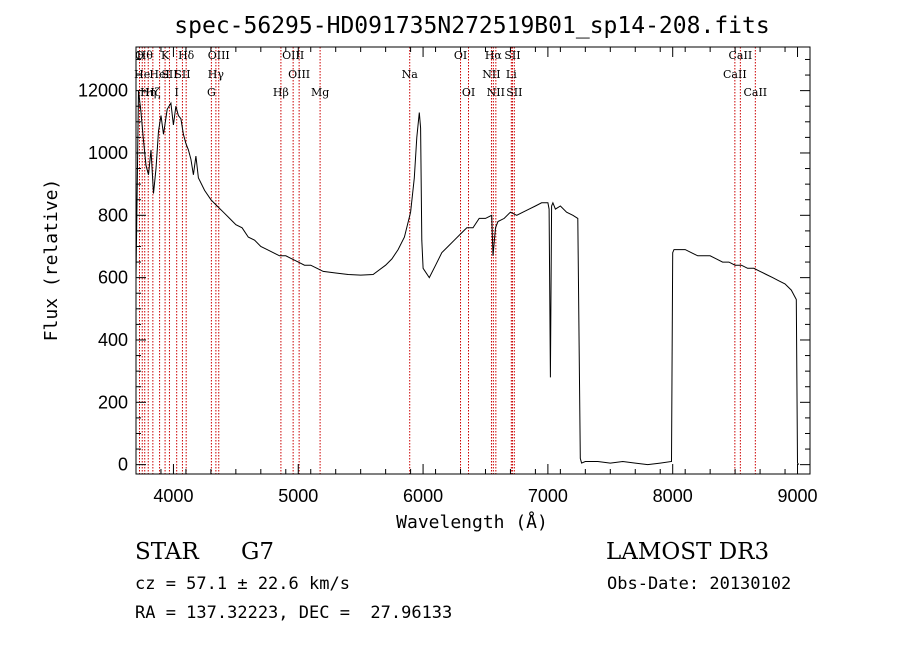  What do you see at coordinates (242, 584) in the screenshot?
I see `redshift-value: cz = 57.1 ± 22.6 km/s` at bounding box center [242, 584].